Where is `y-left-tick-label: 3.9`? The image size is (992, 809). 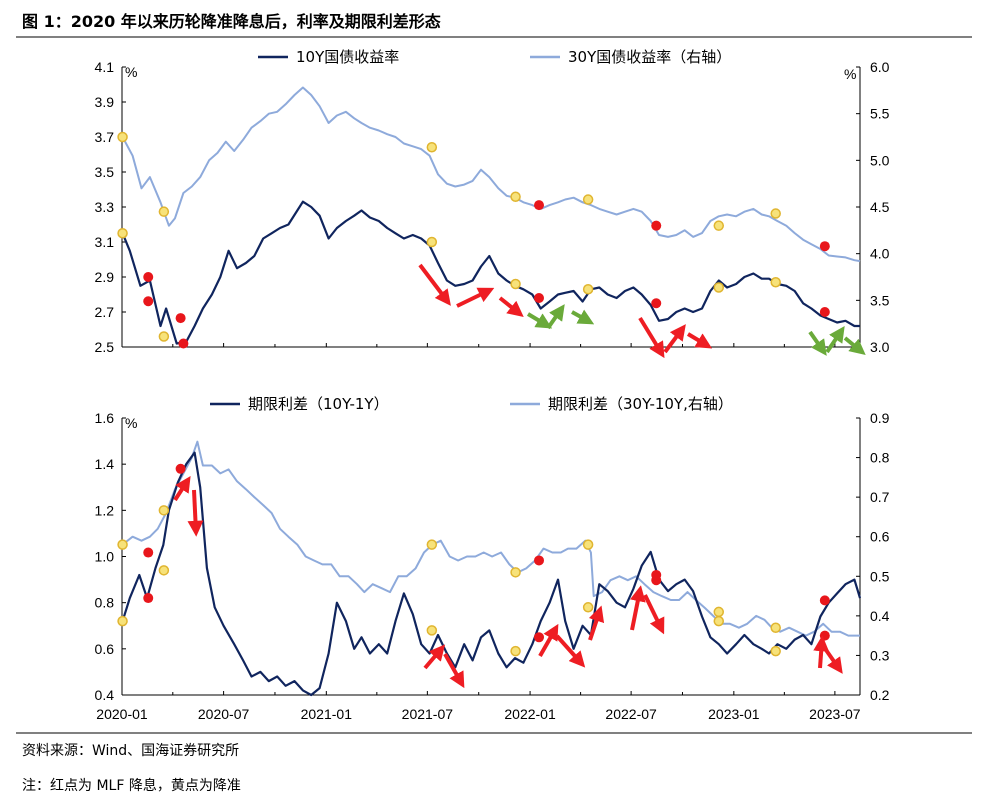 y-left-tick-label: 3.9 is located at coordinates (105, 102).